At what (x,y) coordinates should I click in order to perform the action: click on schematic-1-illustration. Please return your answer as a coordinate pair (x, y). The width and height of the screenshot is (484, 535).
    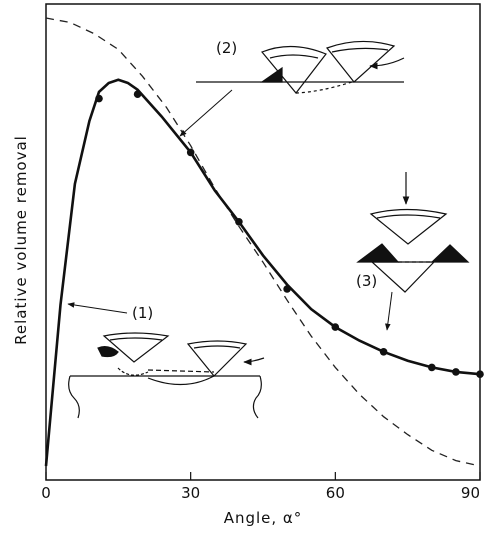
    Looking at the image, I should click on (166, 375).